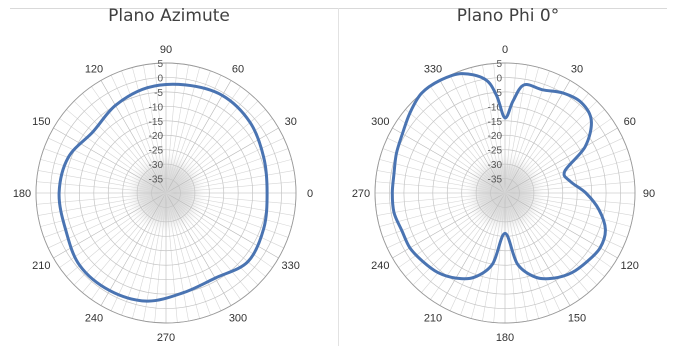  What do you see at coordinates (160, 78) in the screenshot?
I see `radial-tick-label: 0` at bounding box center [160, 78].